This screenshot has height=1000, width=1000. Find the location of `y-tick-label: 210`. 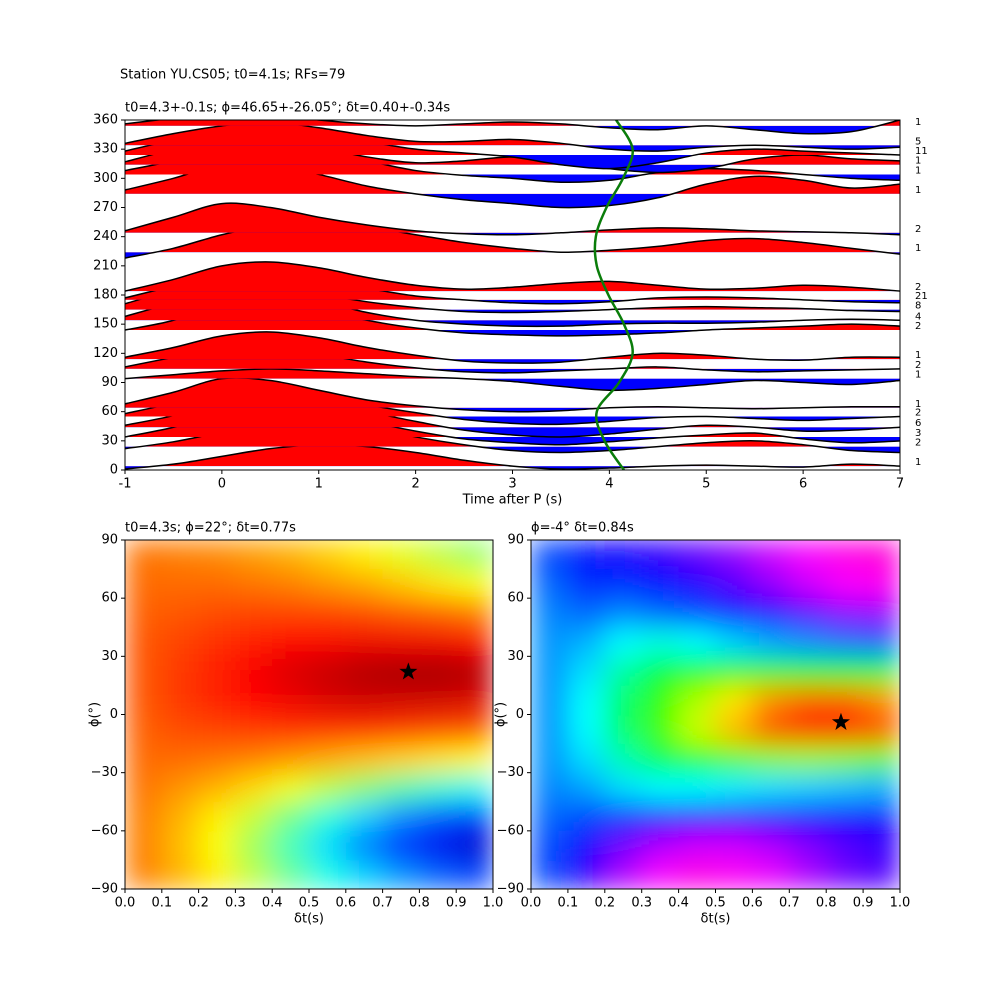

y-tick-label: 210 is located at coordinates (105, 265).